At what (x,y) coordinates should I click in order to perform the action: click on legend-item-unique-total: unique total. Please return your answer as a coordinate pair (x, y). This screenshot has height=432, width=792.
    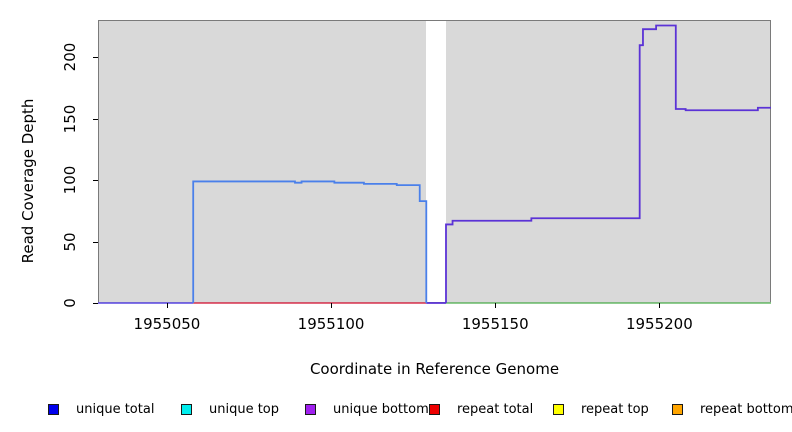
    Looking at the image, I should click on (101, 409).